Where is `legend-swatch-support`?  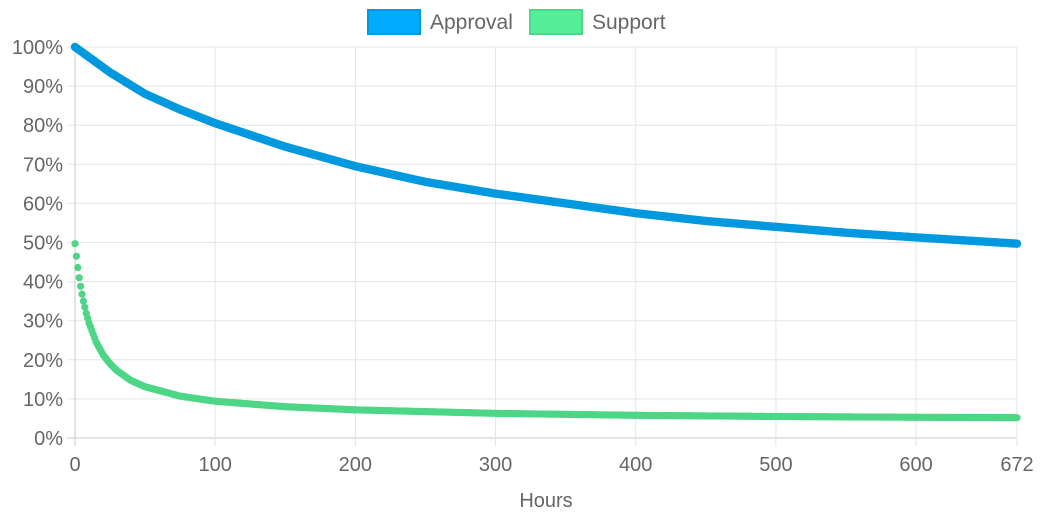
legend-swatch-support is located at coordinates (556, 22).